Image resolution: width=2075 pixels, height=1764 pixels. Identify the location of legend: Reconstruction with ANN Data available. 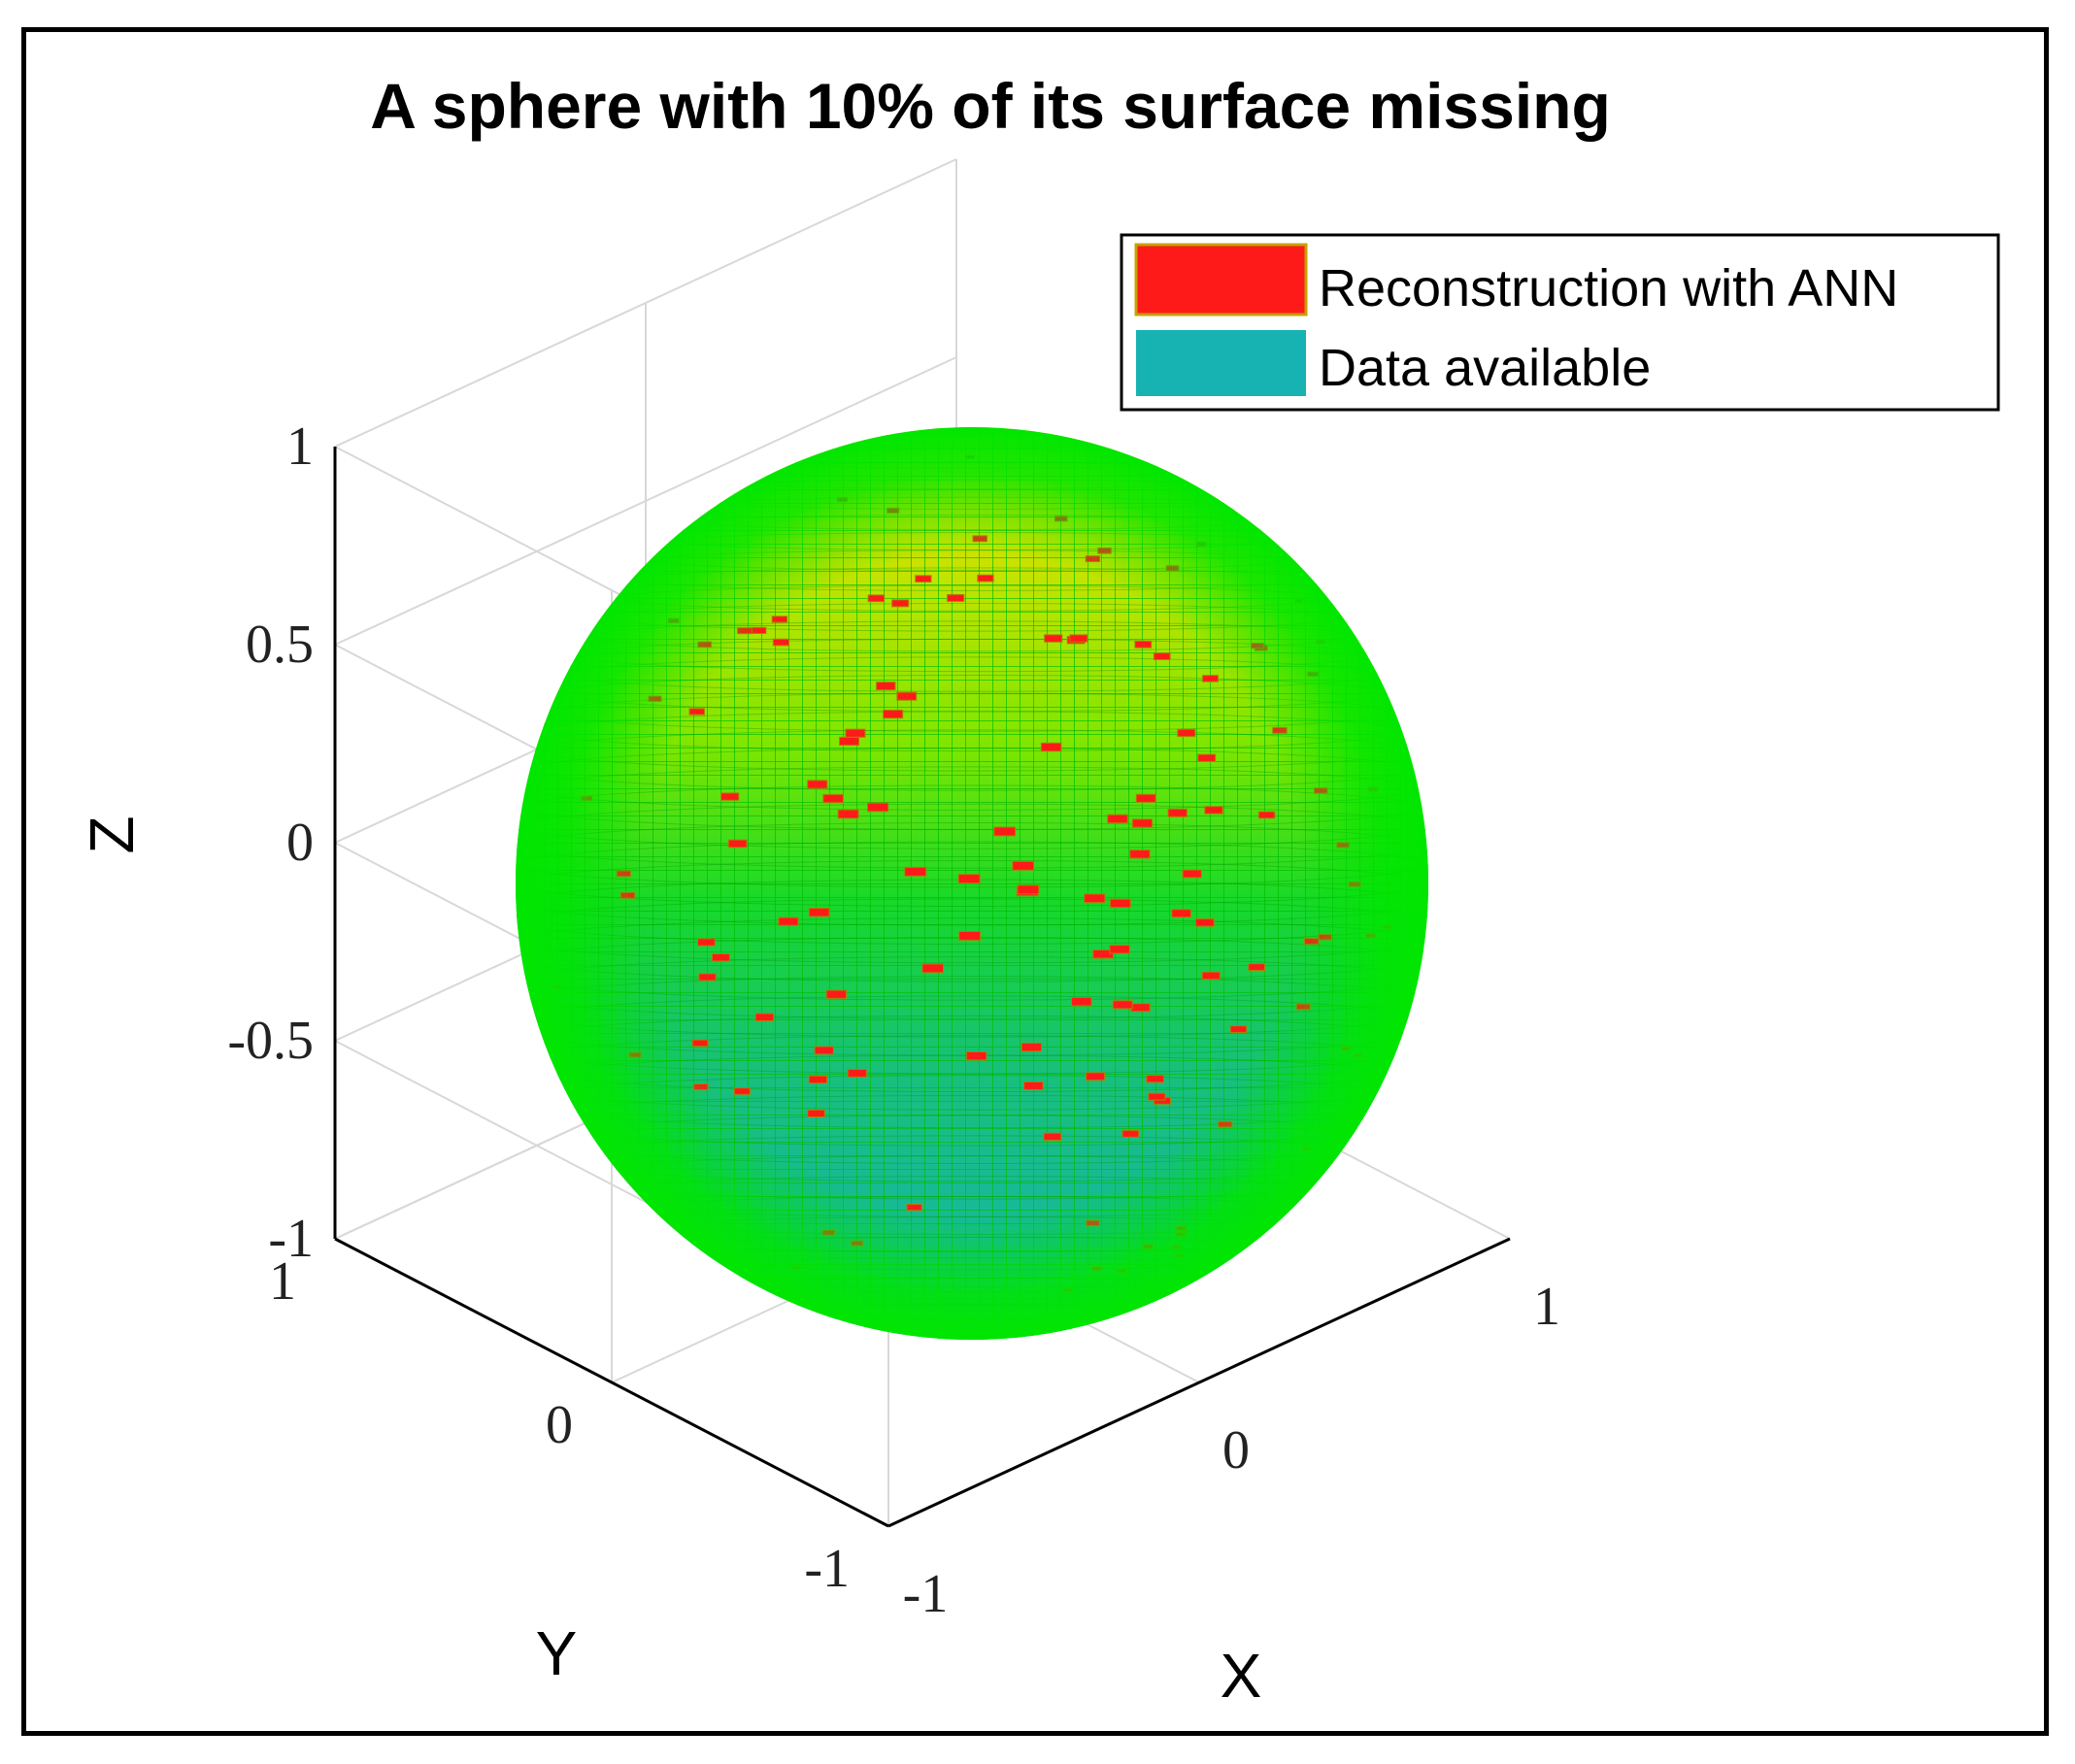
(1560, 322).